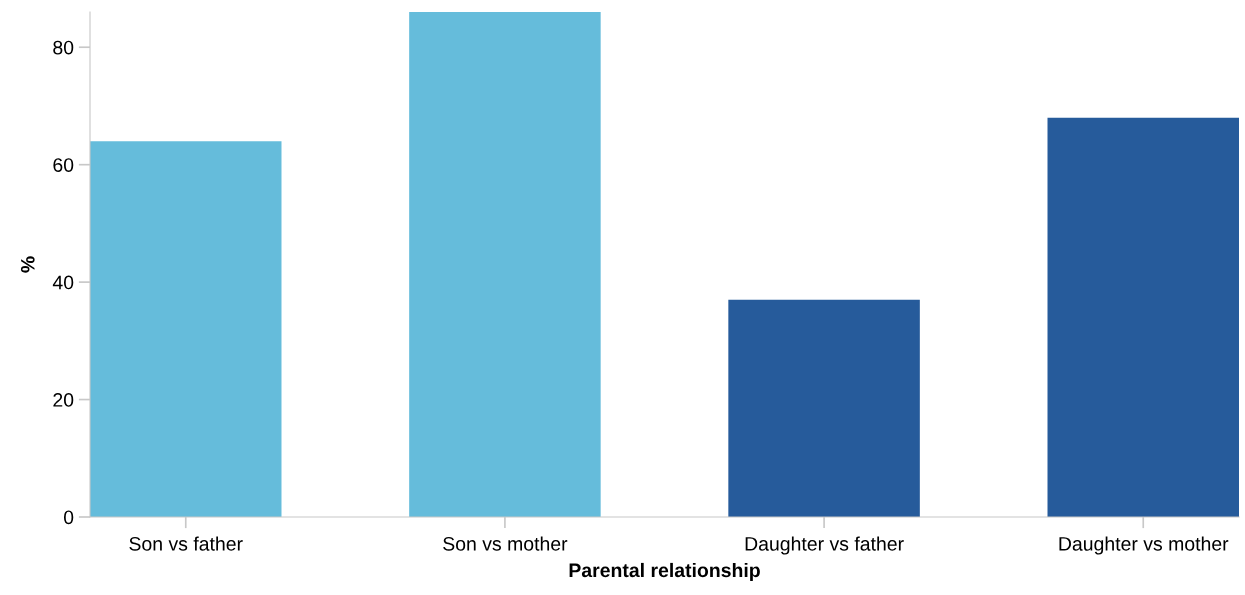 Image resolution: width=1245 pixels, height=595 pixels. Describe the element at coordinates (824, 545) in the screenshot. I see `x-tick-label: Daughter vs father` at that location.